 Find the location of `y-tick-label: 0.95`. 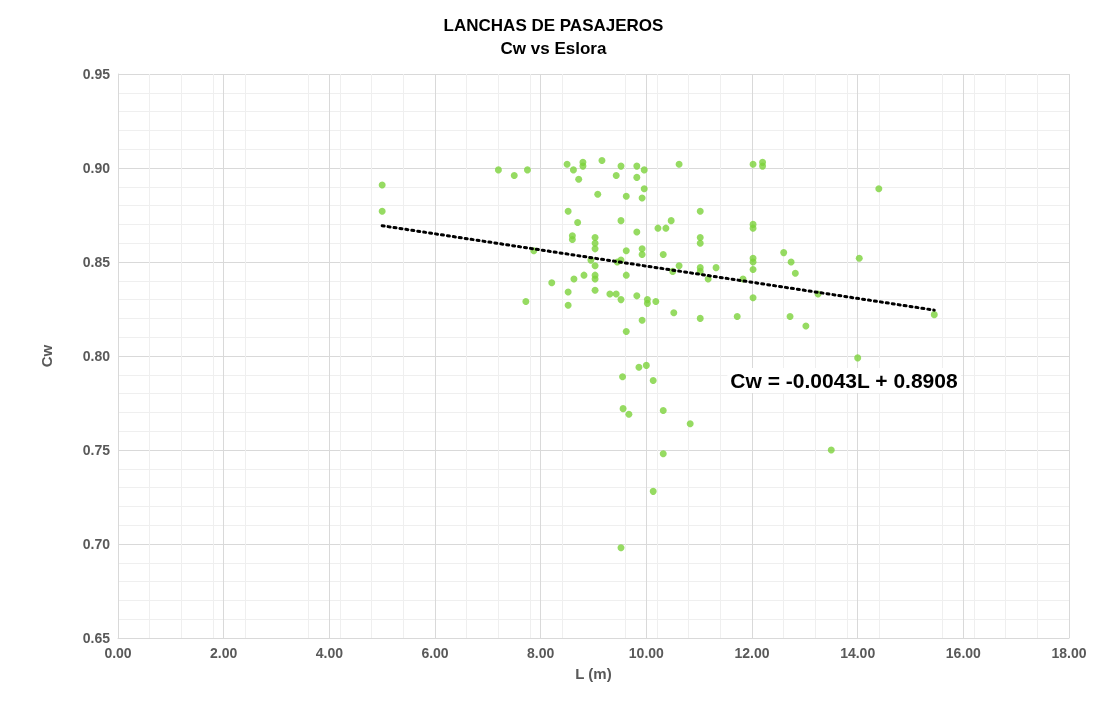

y-tick-label: 0.95 is located at coordinates (96, 74).